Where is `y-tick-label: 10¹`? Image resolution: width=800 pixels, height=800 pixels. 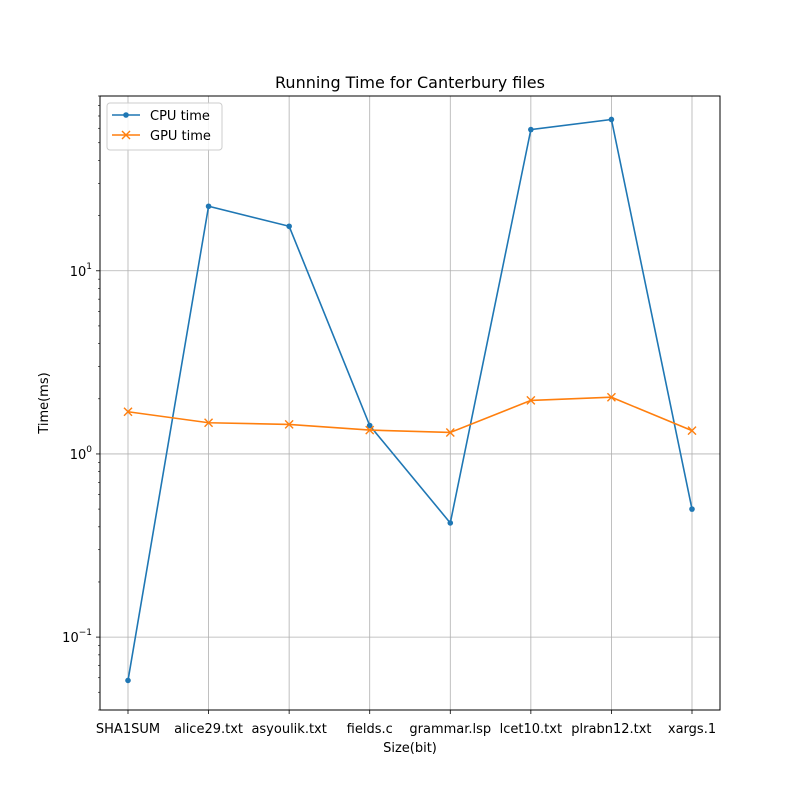
y-tick-label: 10¹ is located at coordinates (81, 271).